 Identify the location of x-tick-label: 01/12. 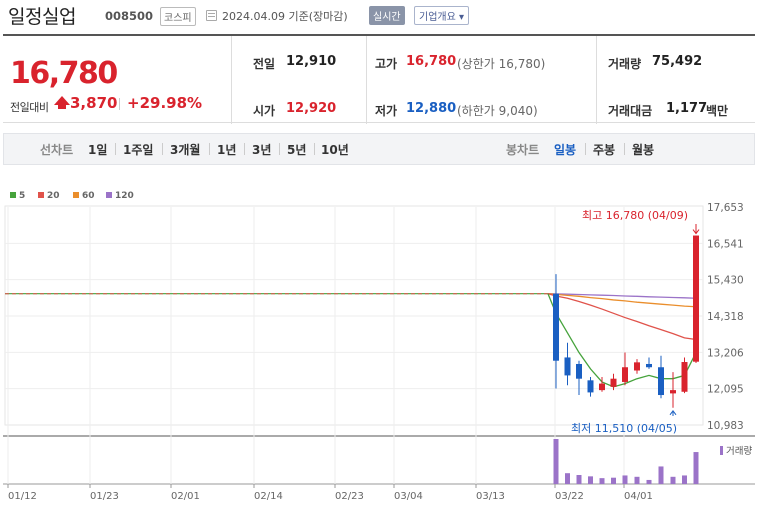
(22, 496).